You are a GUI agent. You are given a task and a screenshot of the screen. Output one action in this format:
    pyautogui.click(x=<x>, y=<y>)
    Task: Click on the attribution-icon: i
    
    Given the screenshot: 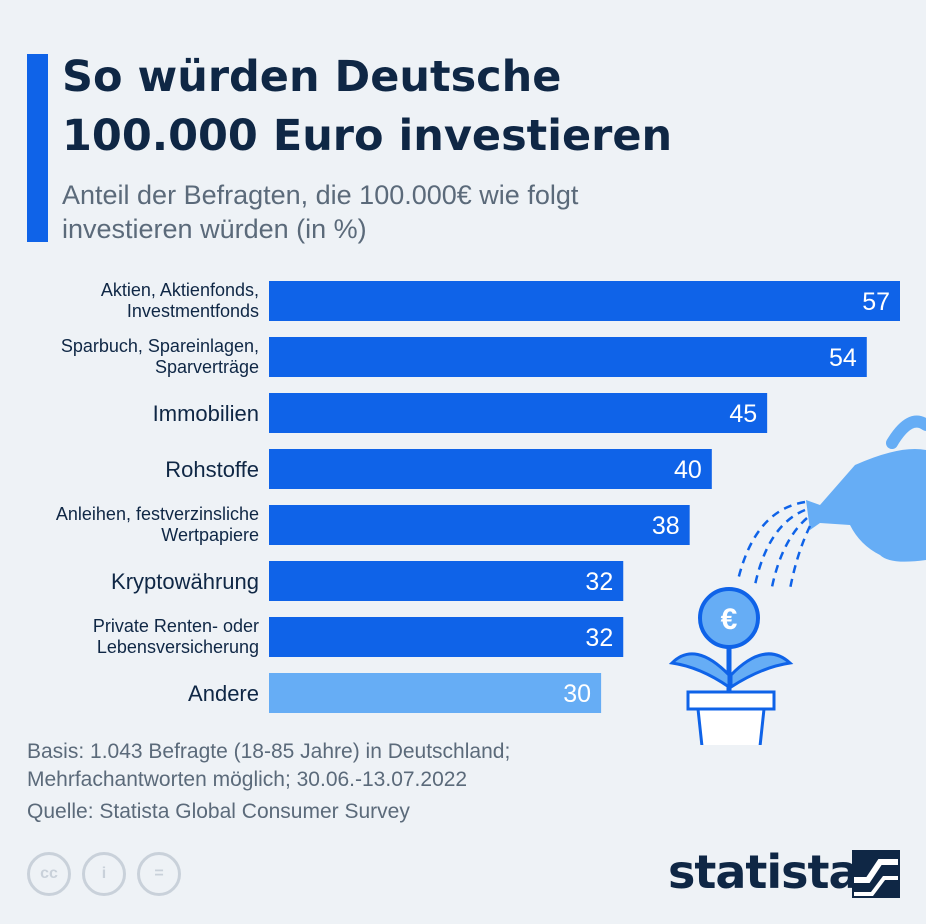 What is the action you would take?
    pyautogui.click(x=104, y=874)
    